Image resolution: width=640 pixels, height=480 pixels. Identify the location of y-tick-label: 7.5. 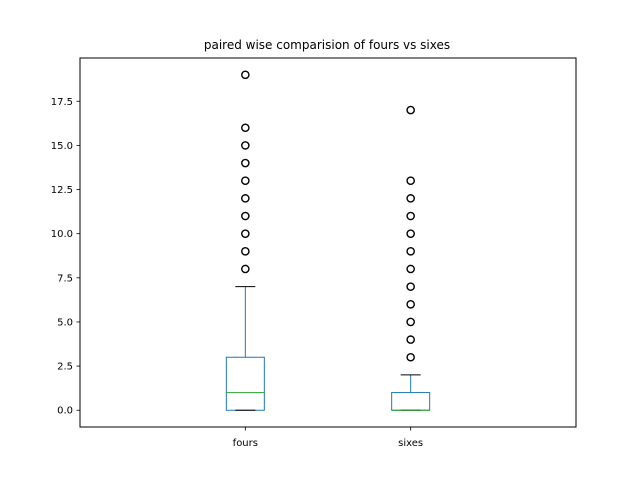
(65, 278).